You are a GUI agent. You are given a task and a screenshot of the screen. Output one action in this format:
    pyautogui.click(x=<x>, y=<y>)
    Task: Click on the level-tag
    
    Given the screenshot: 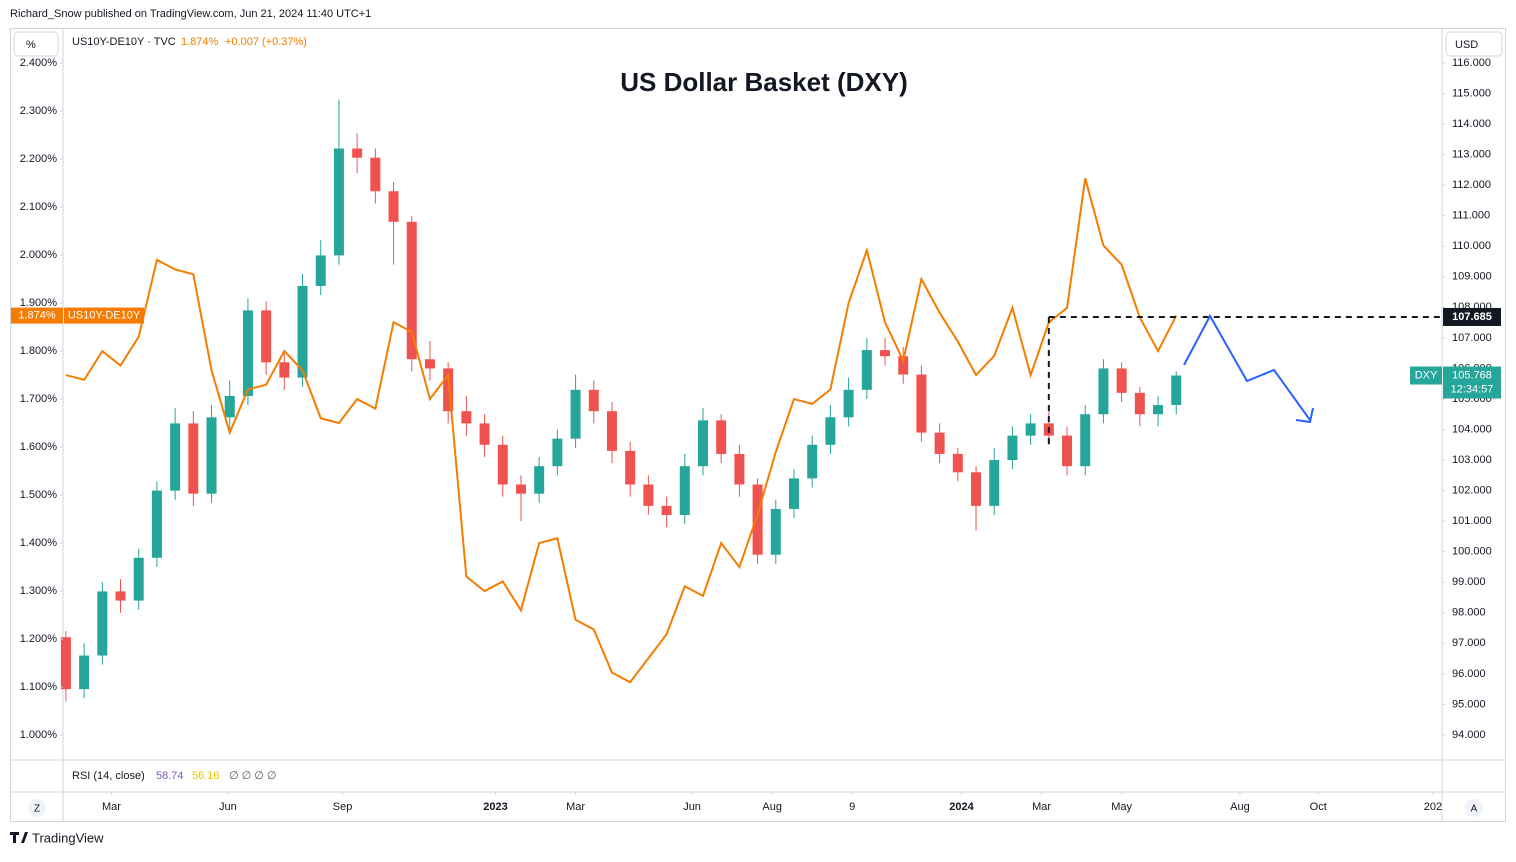 What is the action you would take?
    pyautogui.click(x=1472, y=316)
    